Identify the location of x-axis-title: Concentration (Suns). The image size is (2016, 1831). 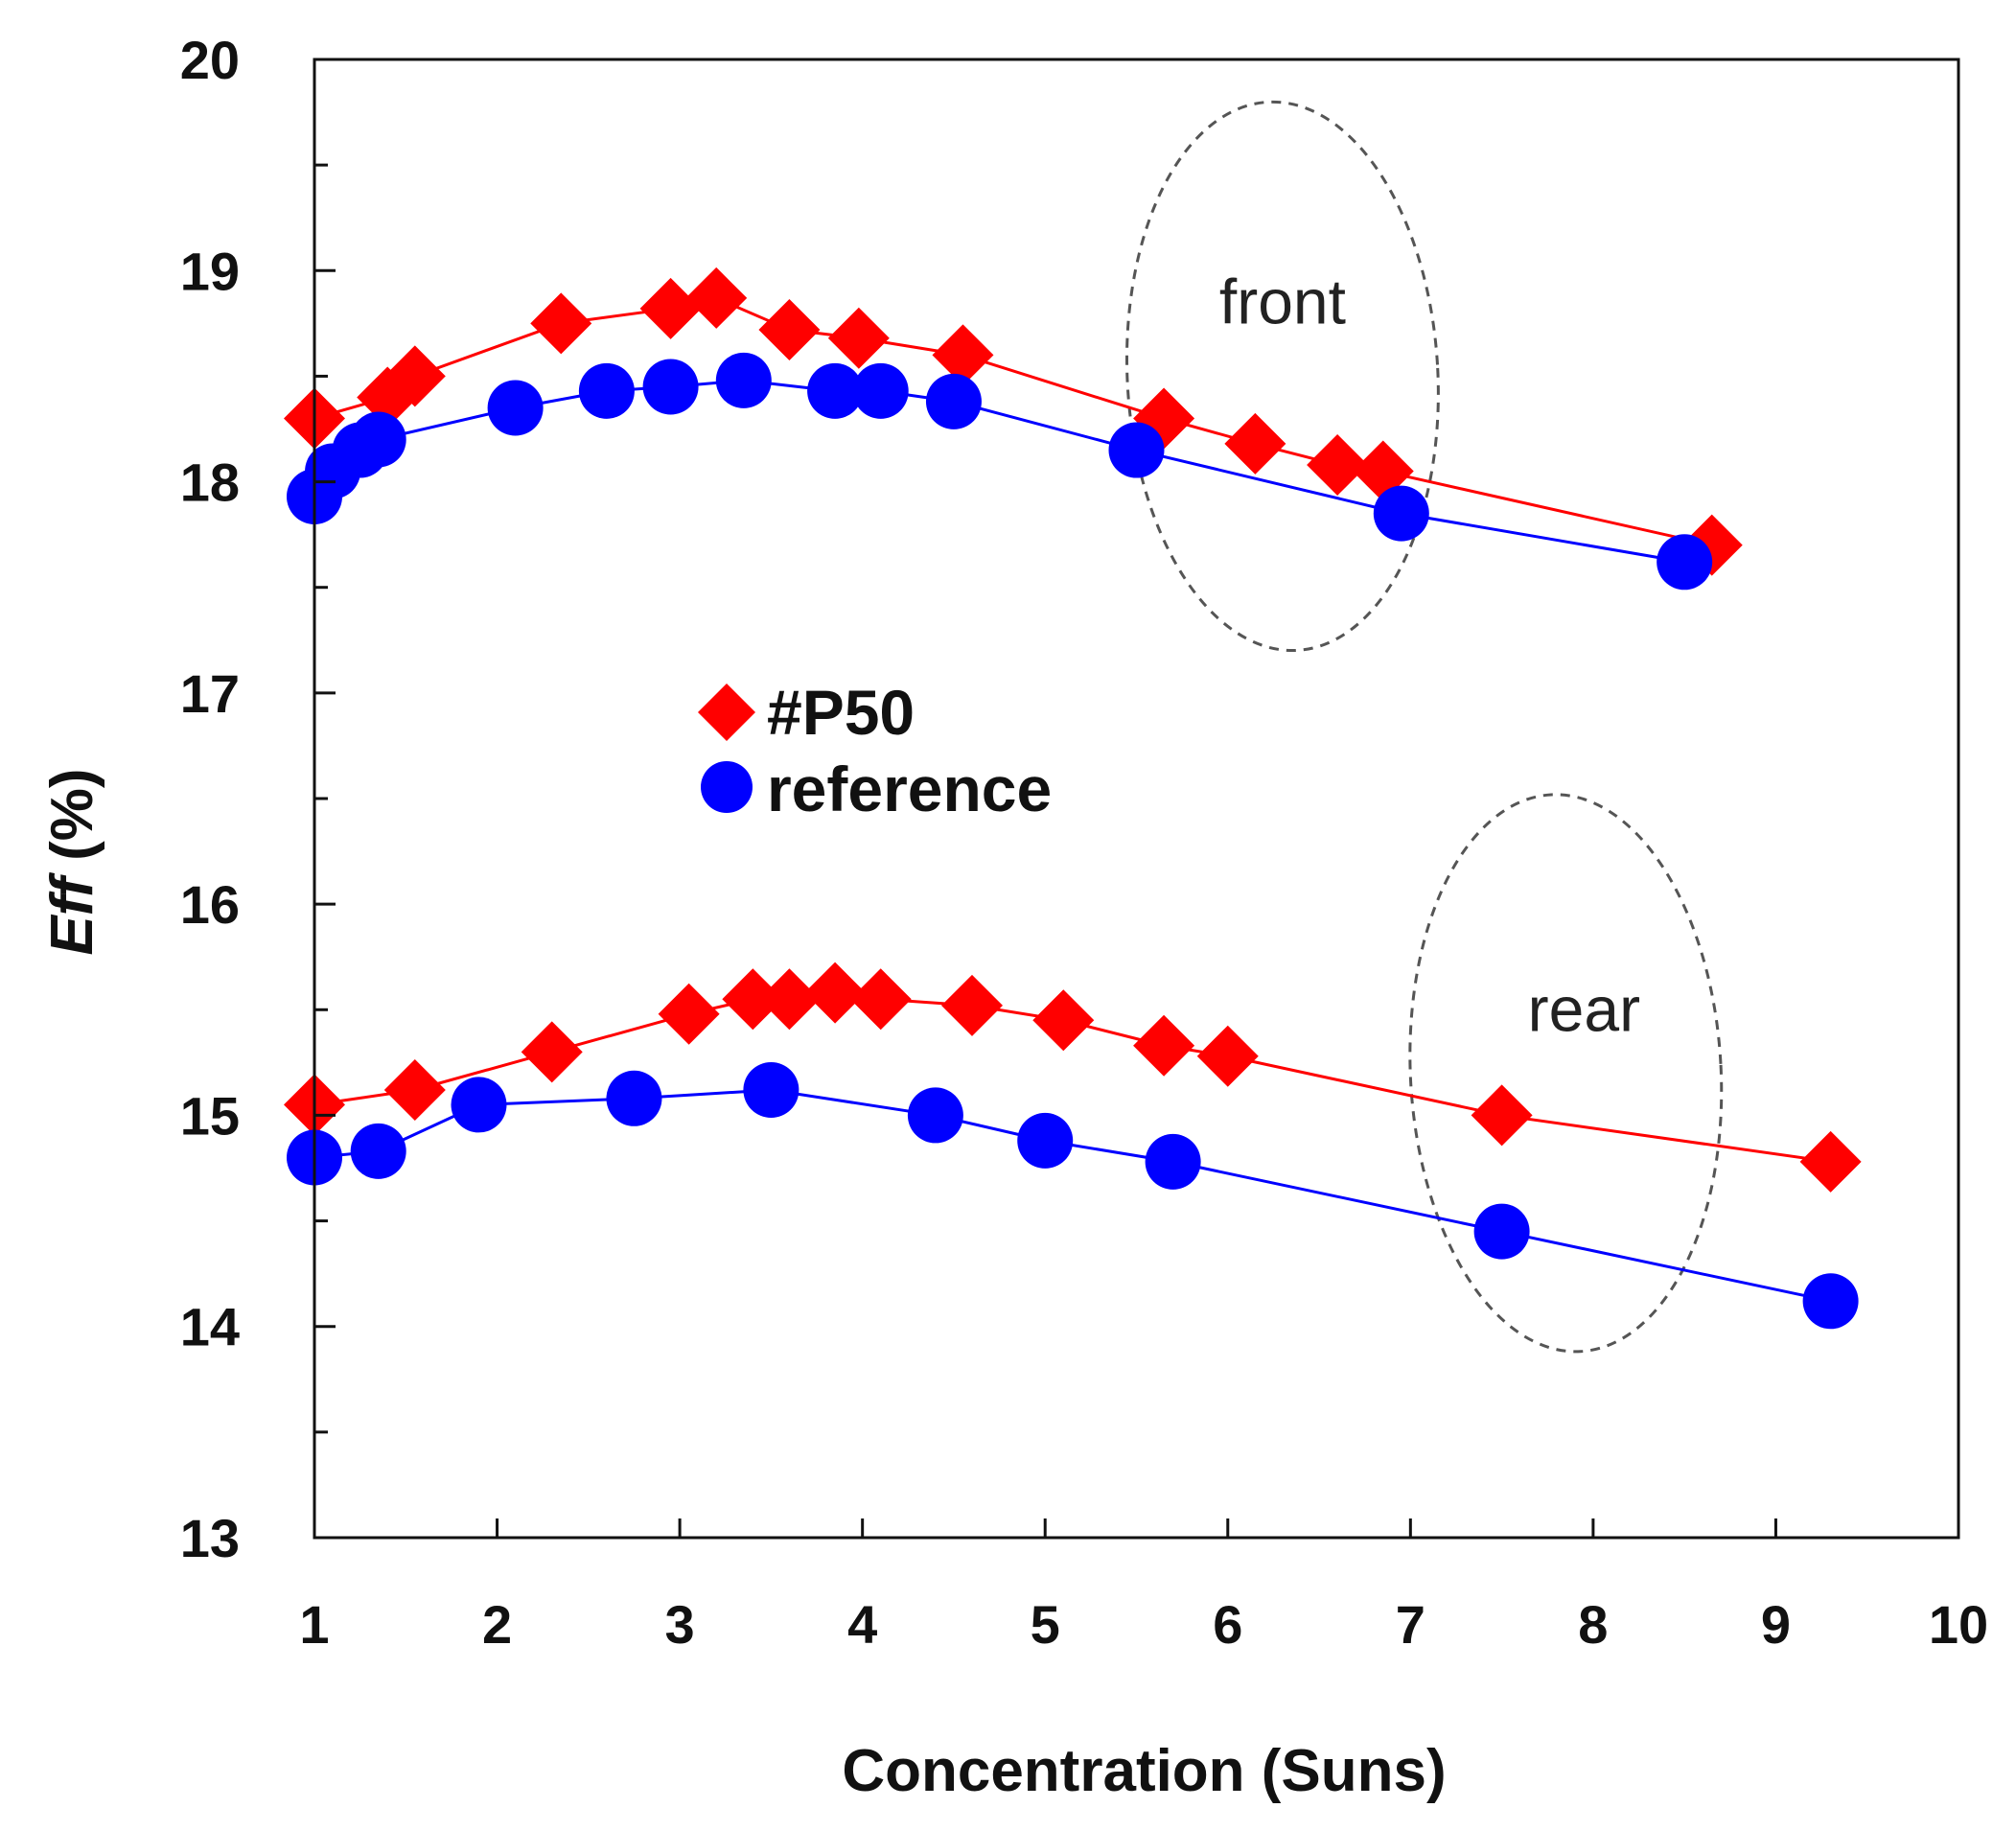
(1144, 1771).